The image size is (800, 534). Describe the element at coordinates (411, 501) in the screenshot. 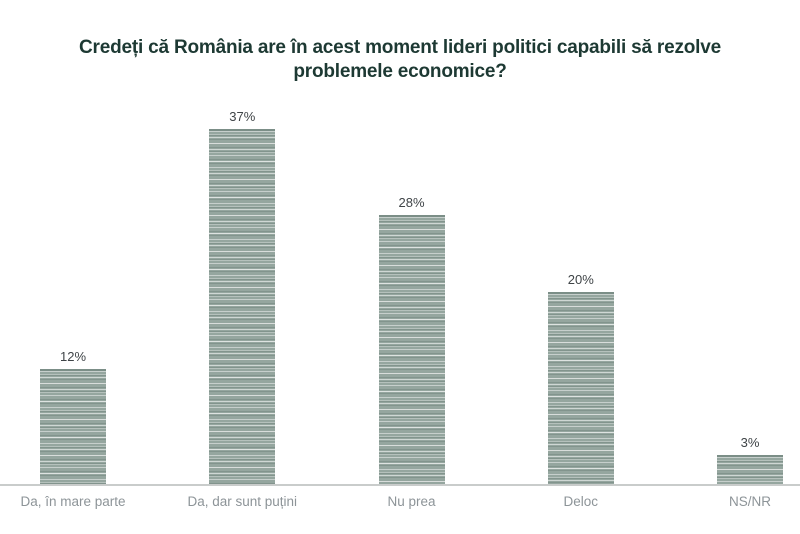

I see `category-label: Nu prea` at that location.